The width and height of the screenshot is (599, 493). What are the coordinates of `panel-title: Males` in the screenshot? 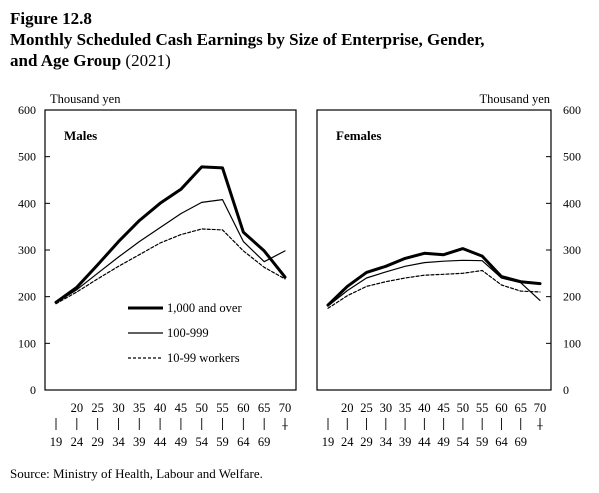 It's located at (80, 135).